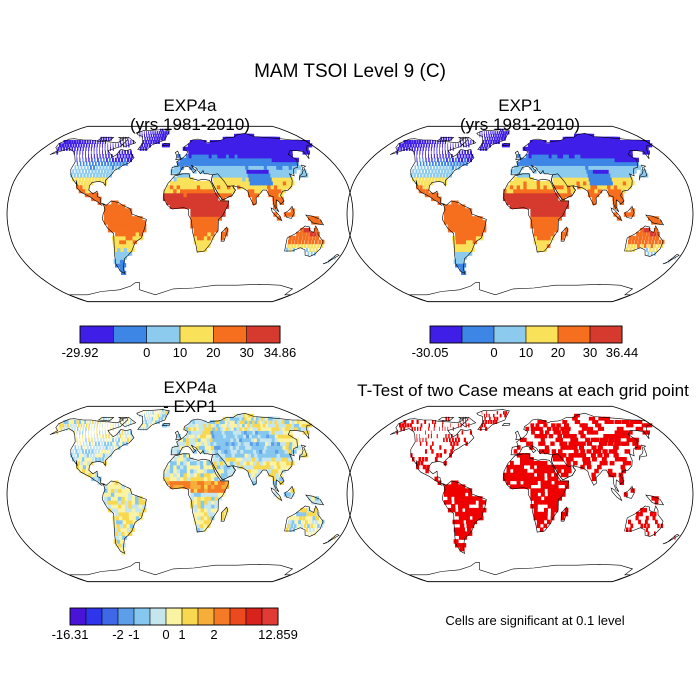  Describe the element at coordinates (96, 334) in the screenshot. I see `colorbar-exp4a-swatch` at that location.